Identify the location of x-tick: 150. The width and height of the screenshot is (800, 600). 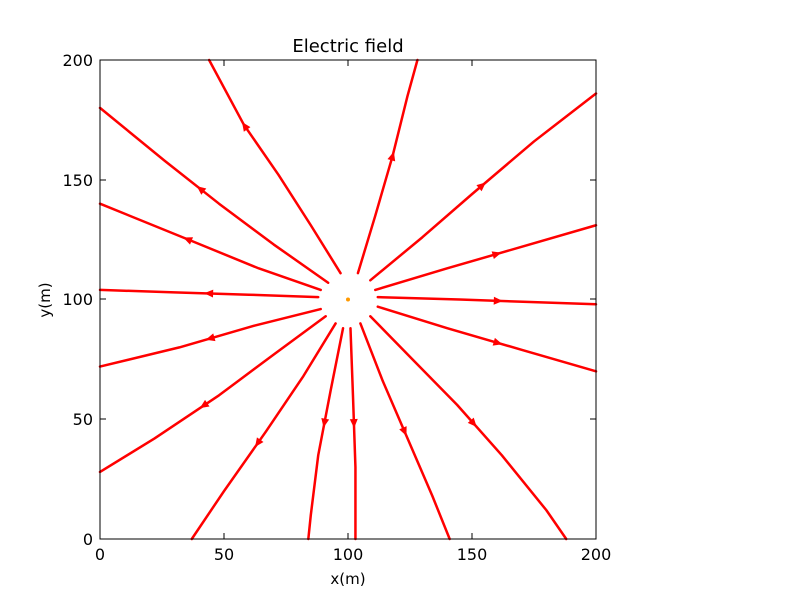
(472, 312).